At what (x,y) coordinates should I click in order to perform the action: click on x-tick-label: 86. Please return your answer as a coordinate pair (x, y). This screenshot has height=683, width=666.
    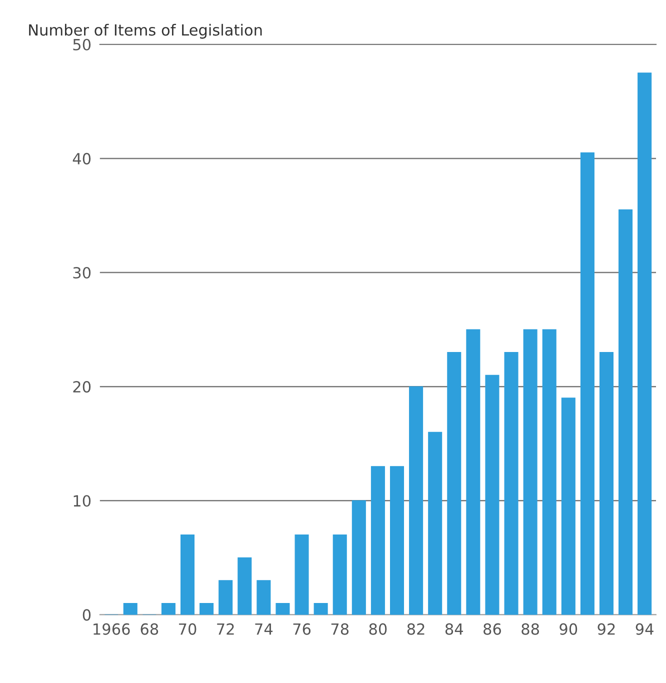
    Looking at the image, I should click on (492, 629).